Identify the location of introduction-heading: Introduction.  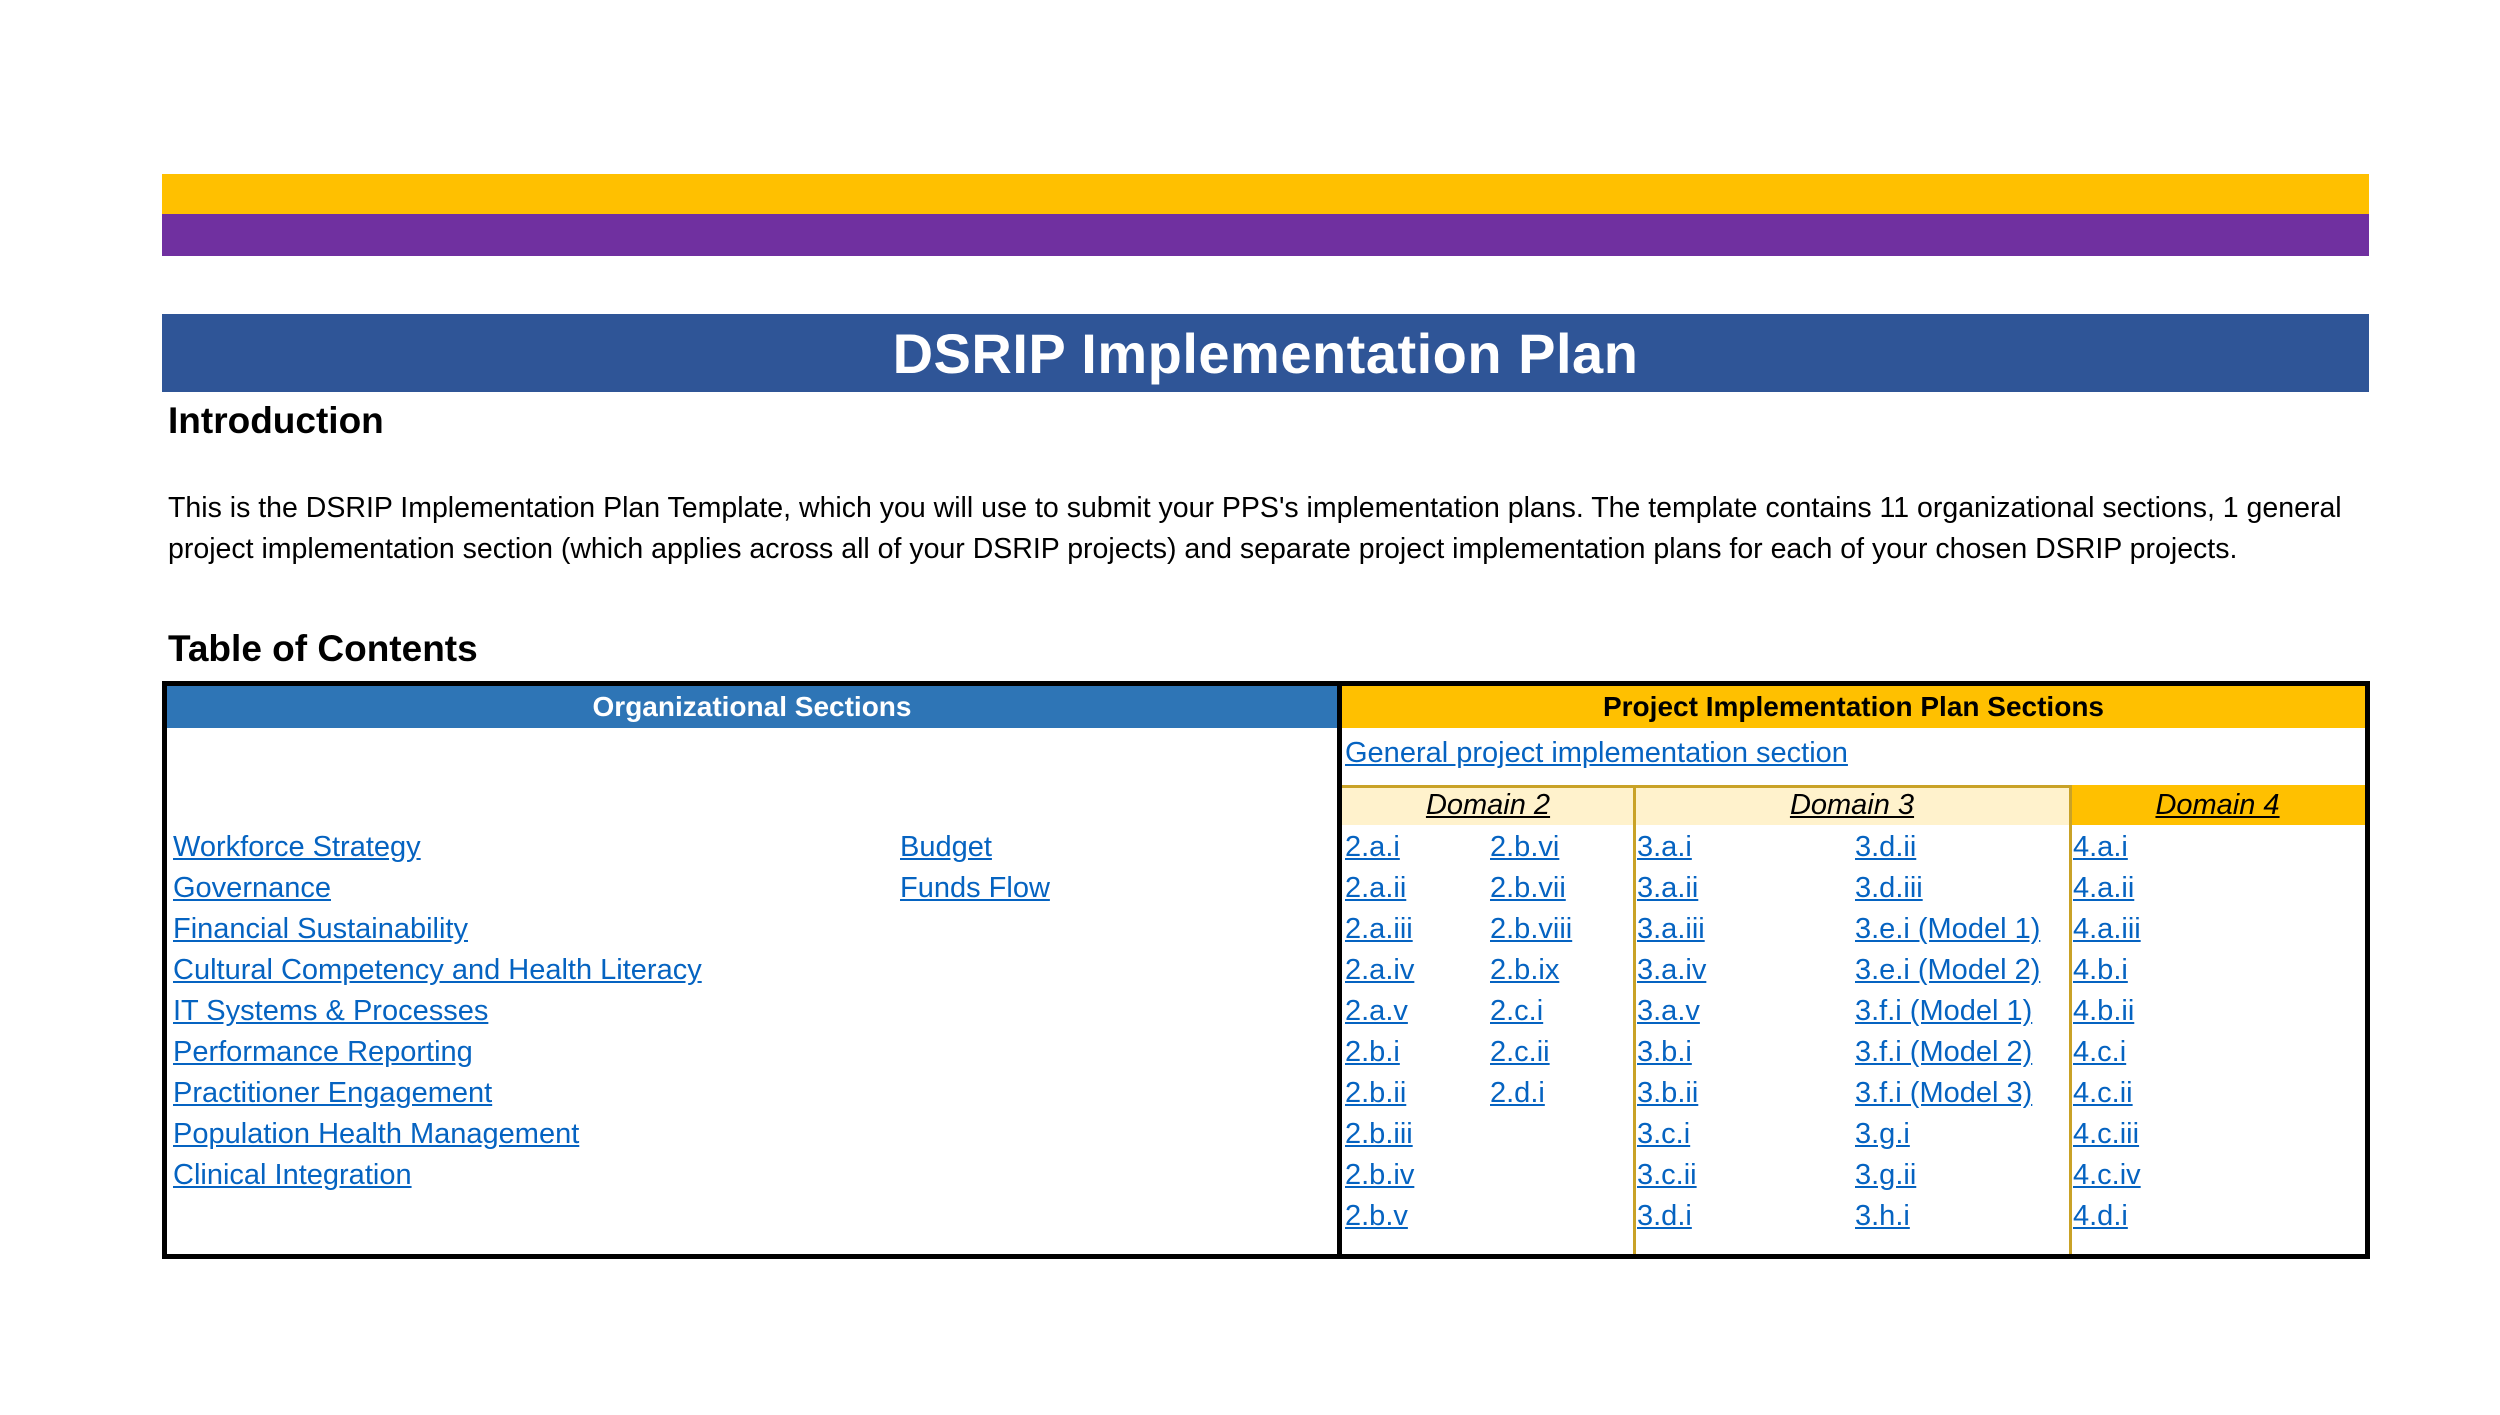
(276, 420).